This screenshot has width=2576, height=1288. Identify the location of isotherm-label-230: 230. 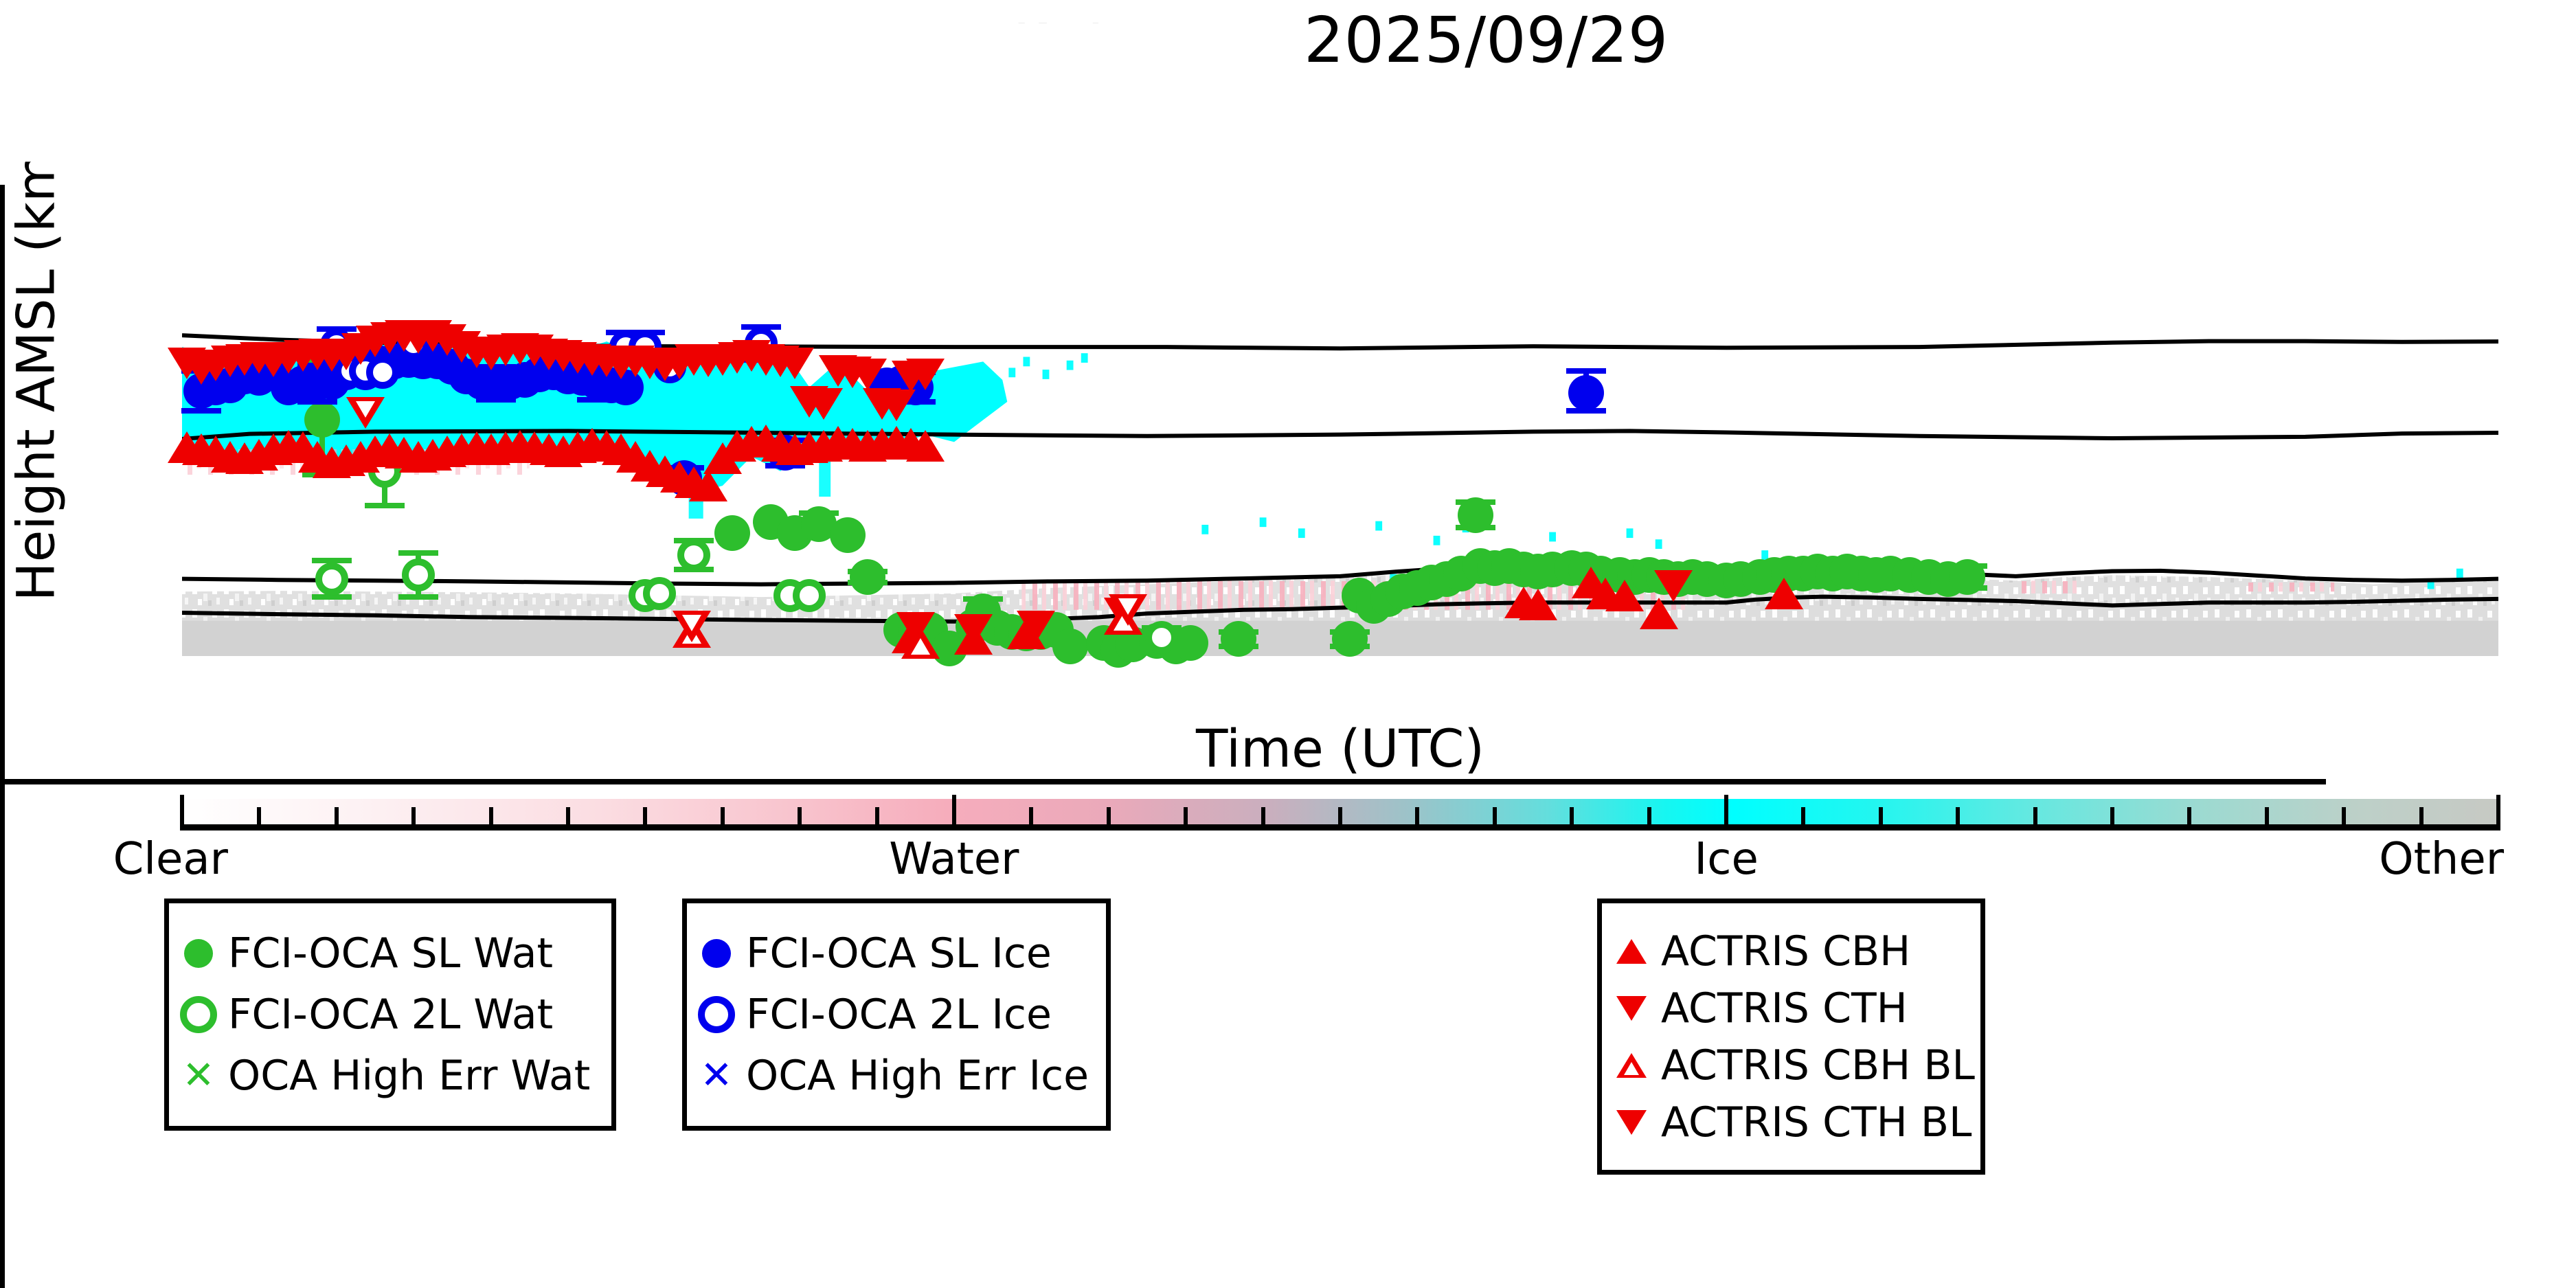
(644, 11).